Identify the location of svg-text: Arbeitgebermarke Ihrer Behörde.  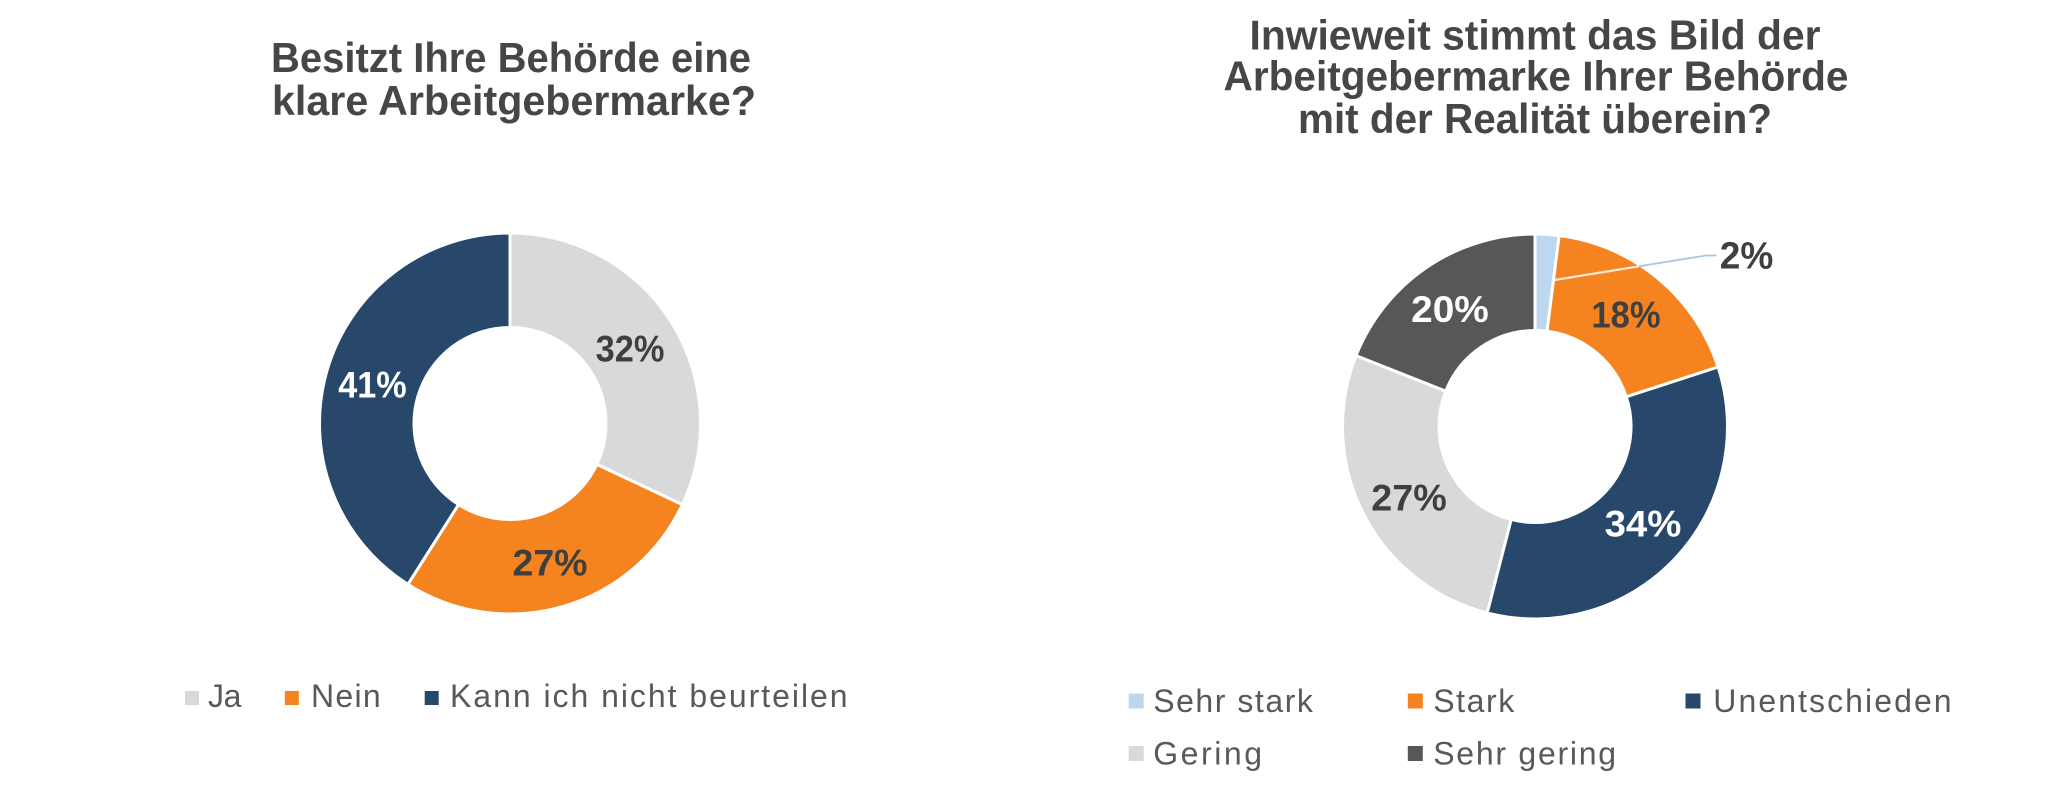
(1536, 76).